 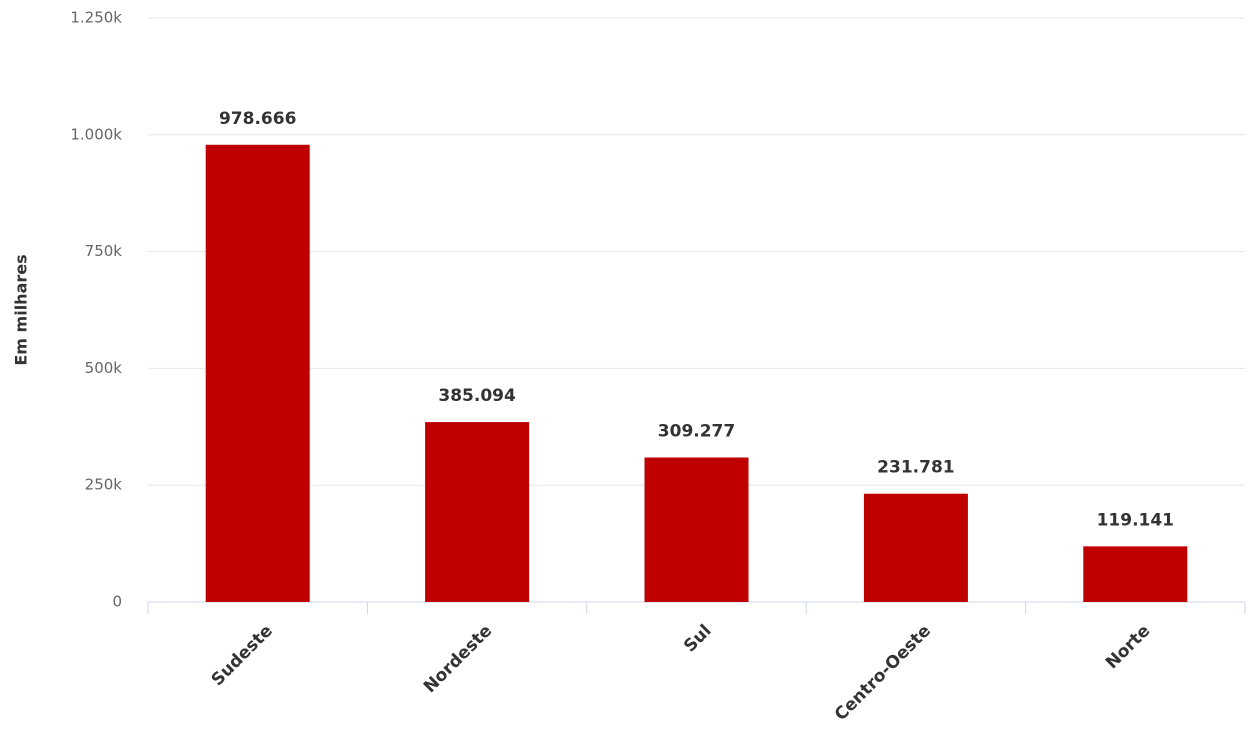 I want to click on x-tick-label: Sul, so click(x=697, y=638).